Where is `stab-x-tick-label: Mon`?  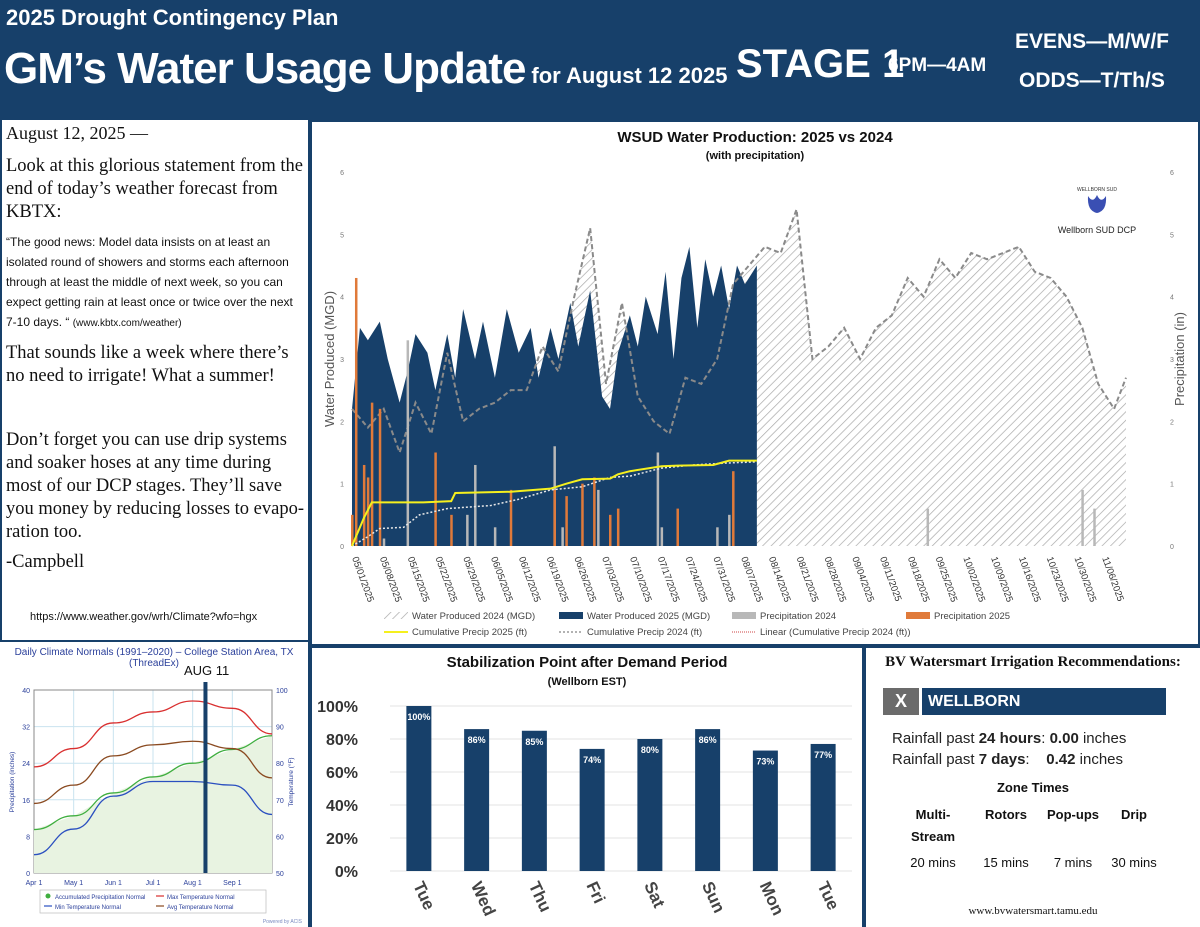
stab-x-tick-label: Mon is located at coordinates (772, 899).